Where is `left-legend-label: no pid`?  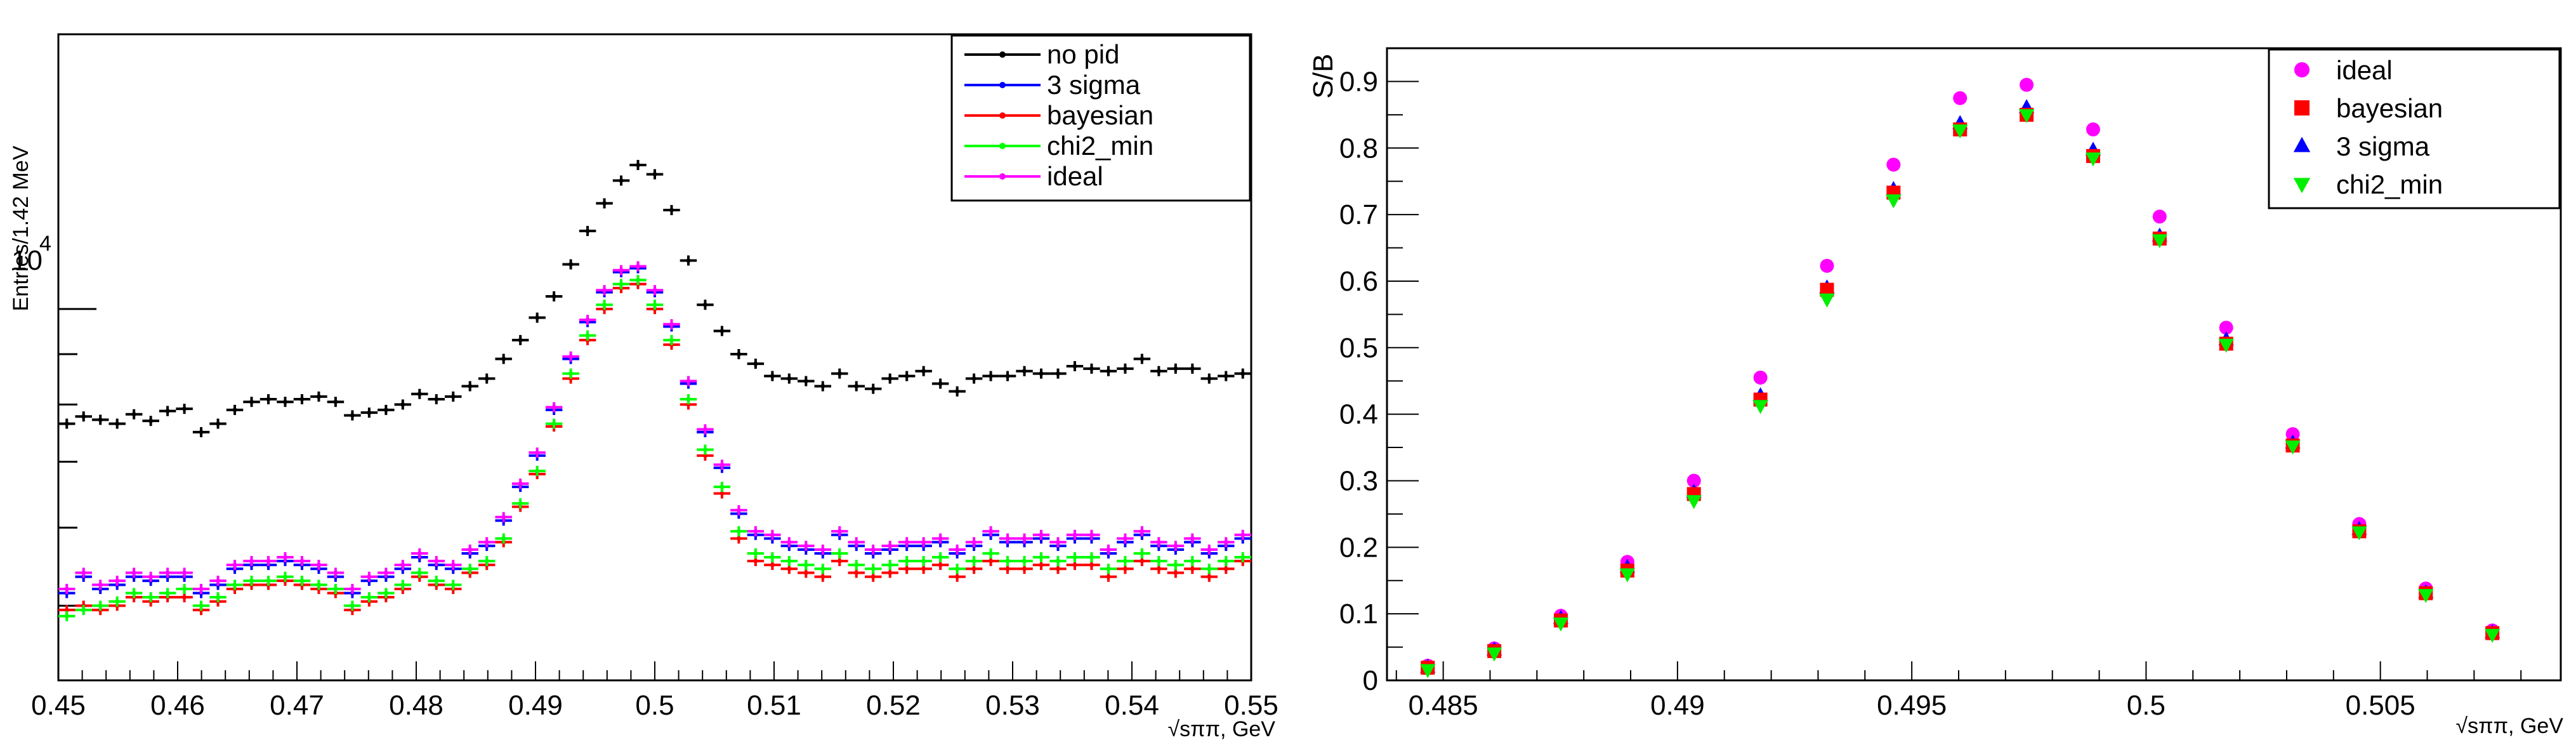
left-legend-label: no pid is located at coordinates (1083, 54).